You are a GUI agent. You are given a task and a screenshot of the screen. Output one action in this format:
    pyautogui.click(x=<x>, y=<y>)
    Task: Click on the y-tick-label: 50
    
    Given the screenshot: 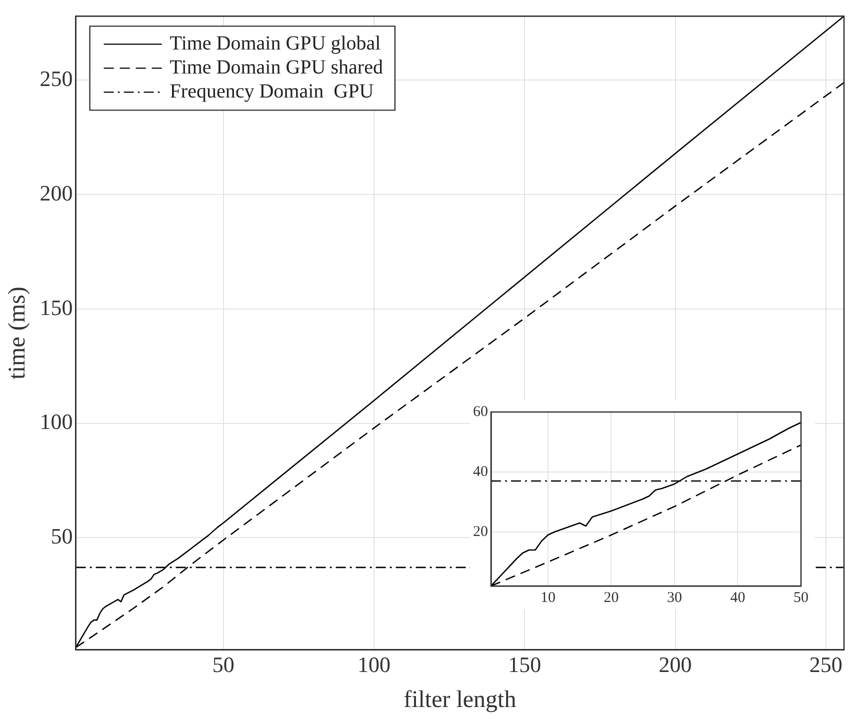 What is the action you would take?
    pyautogui.click(x=61, y=536)
    